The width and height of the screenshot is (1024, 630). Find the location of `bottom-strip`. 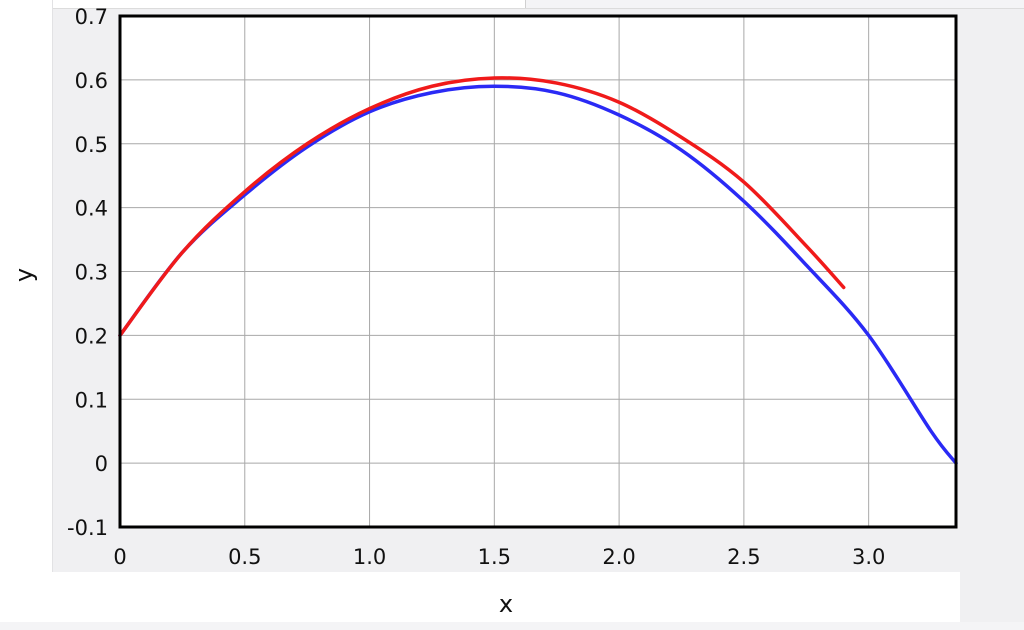

bottom-strip is located at coordinates (512, 626).